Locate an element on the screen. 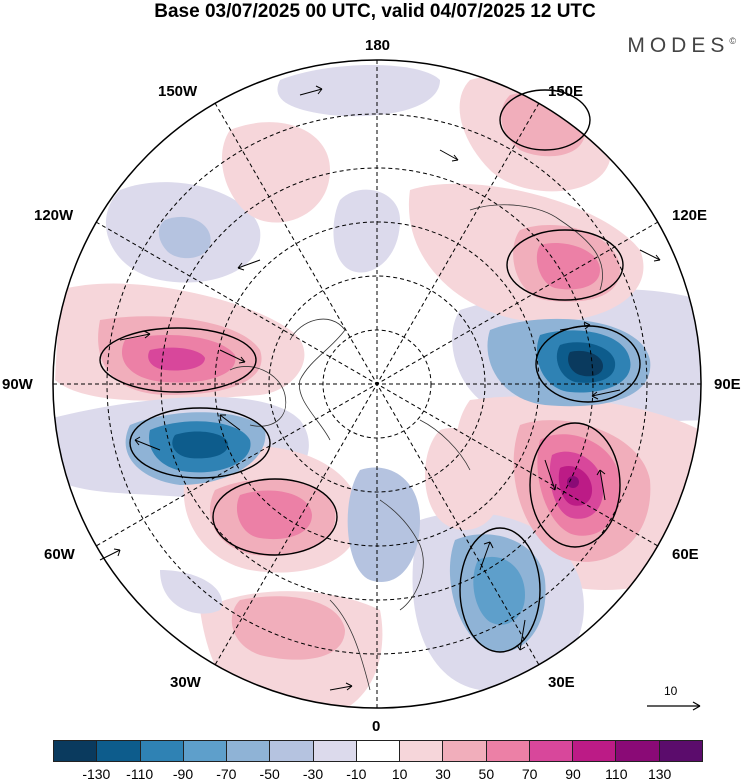 This screenshot has height=783, width=750. colorbar-tick-label: -50 is located at coordinates (269, 774).